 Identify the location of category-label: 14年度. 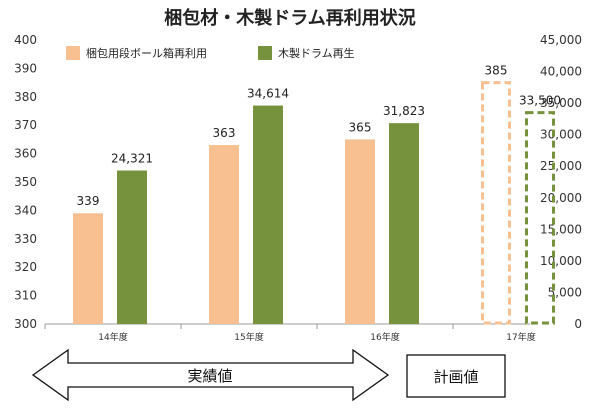
(112, 337).